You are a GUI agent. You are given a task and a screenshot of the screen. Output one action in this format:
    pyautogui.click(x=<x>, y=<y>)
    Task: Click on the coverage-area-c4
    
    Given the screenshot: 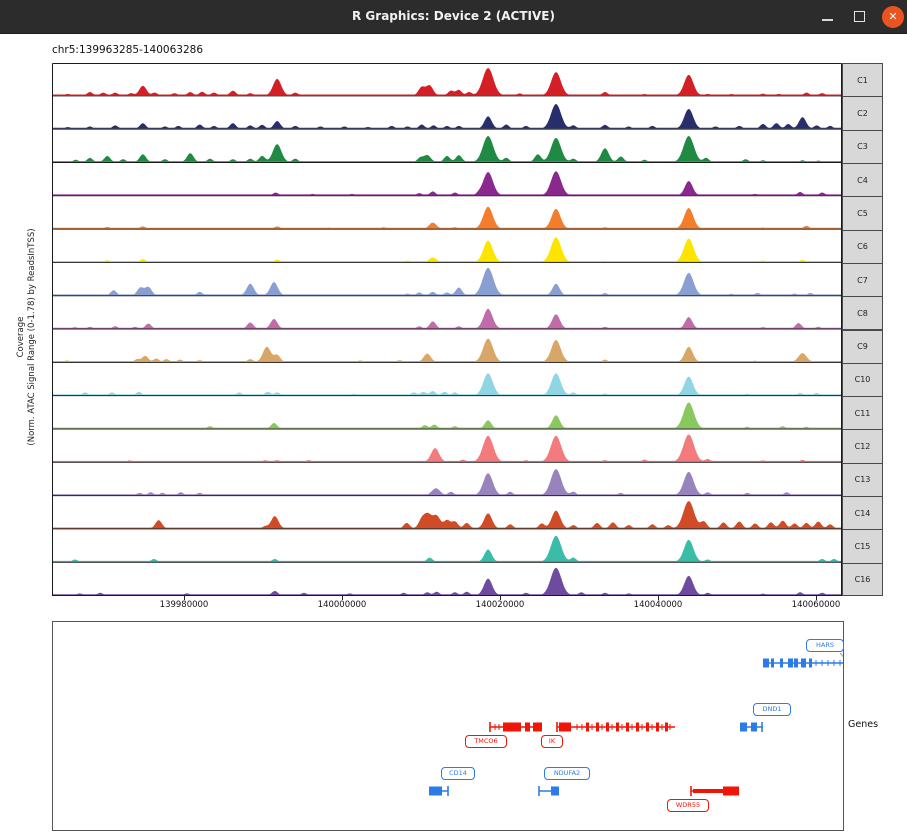 What is the action you would take?
    pyautogui.click(x=447, y=183)
    